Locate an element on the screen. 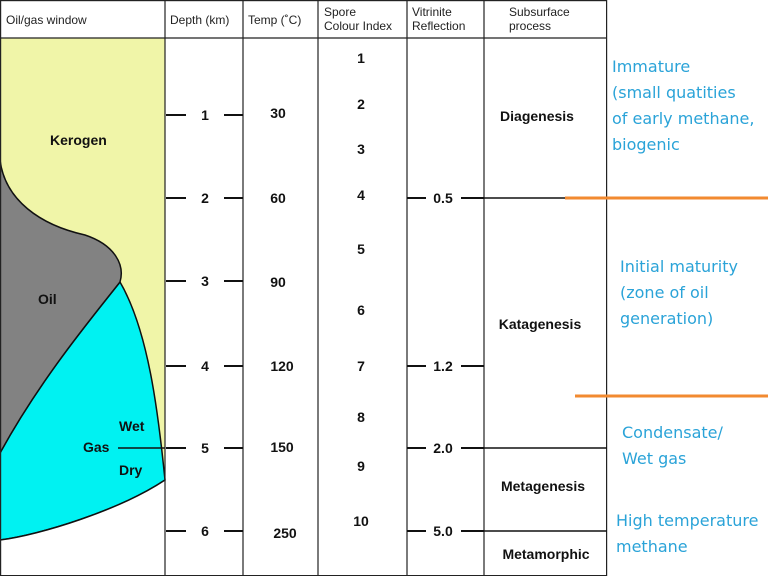  temperature-values: 30 60 90 120 150 250 is located at coordinates (283, 323).